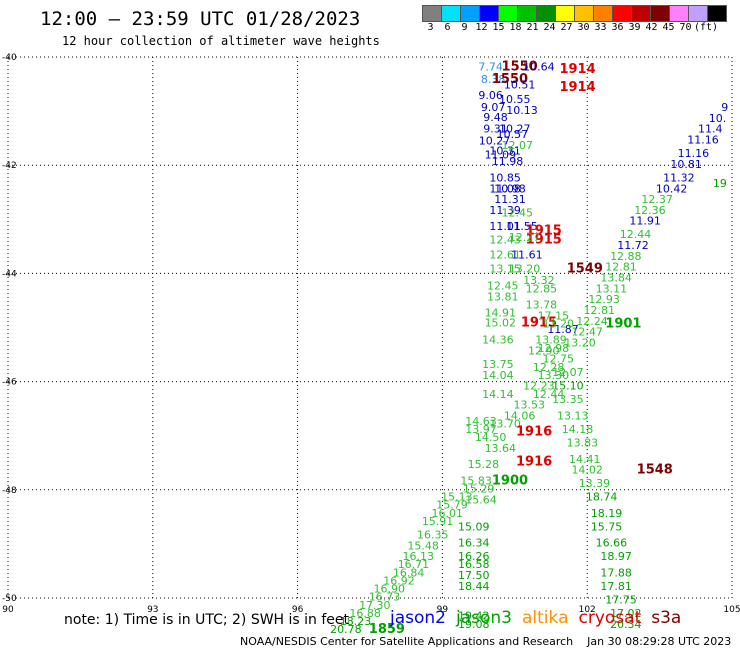 The image size is (740, 650). Describe the element at coordinates (152, 610) in the screenshot. I see `x-tick-label: 93` at that location.